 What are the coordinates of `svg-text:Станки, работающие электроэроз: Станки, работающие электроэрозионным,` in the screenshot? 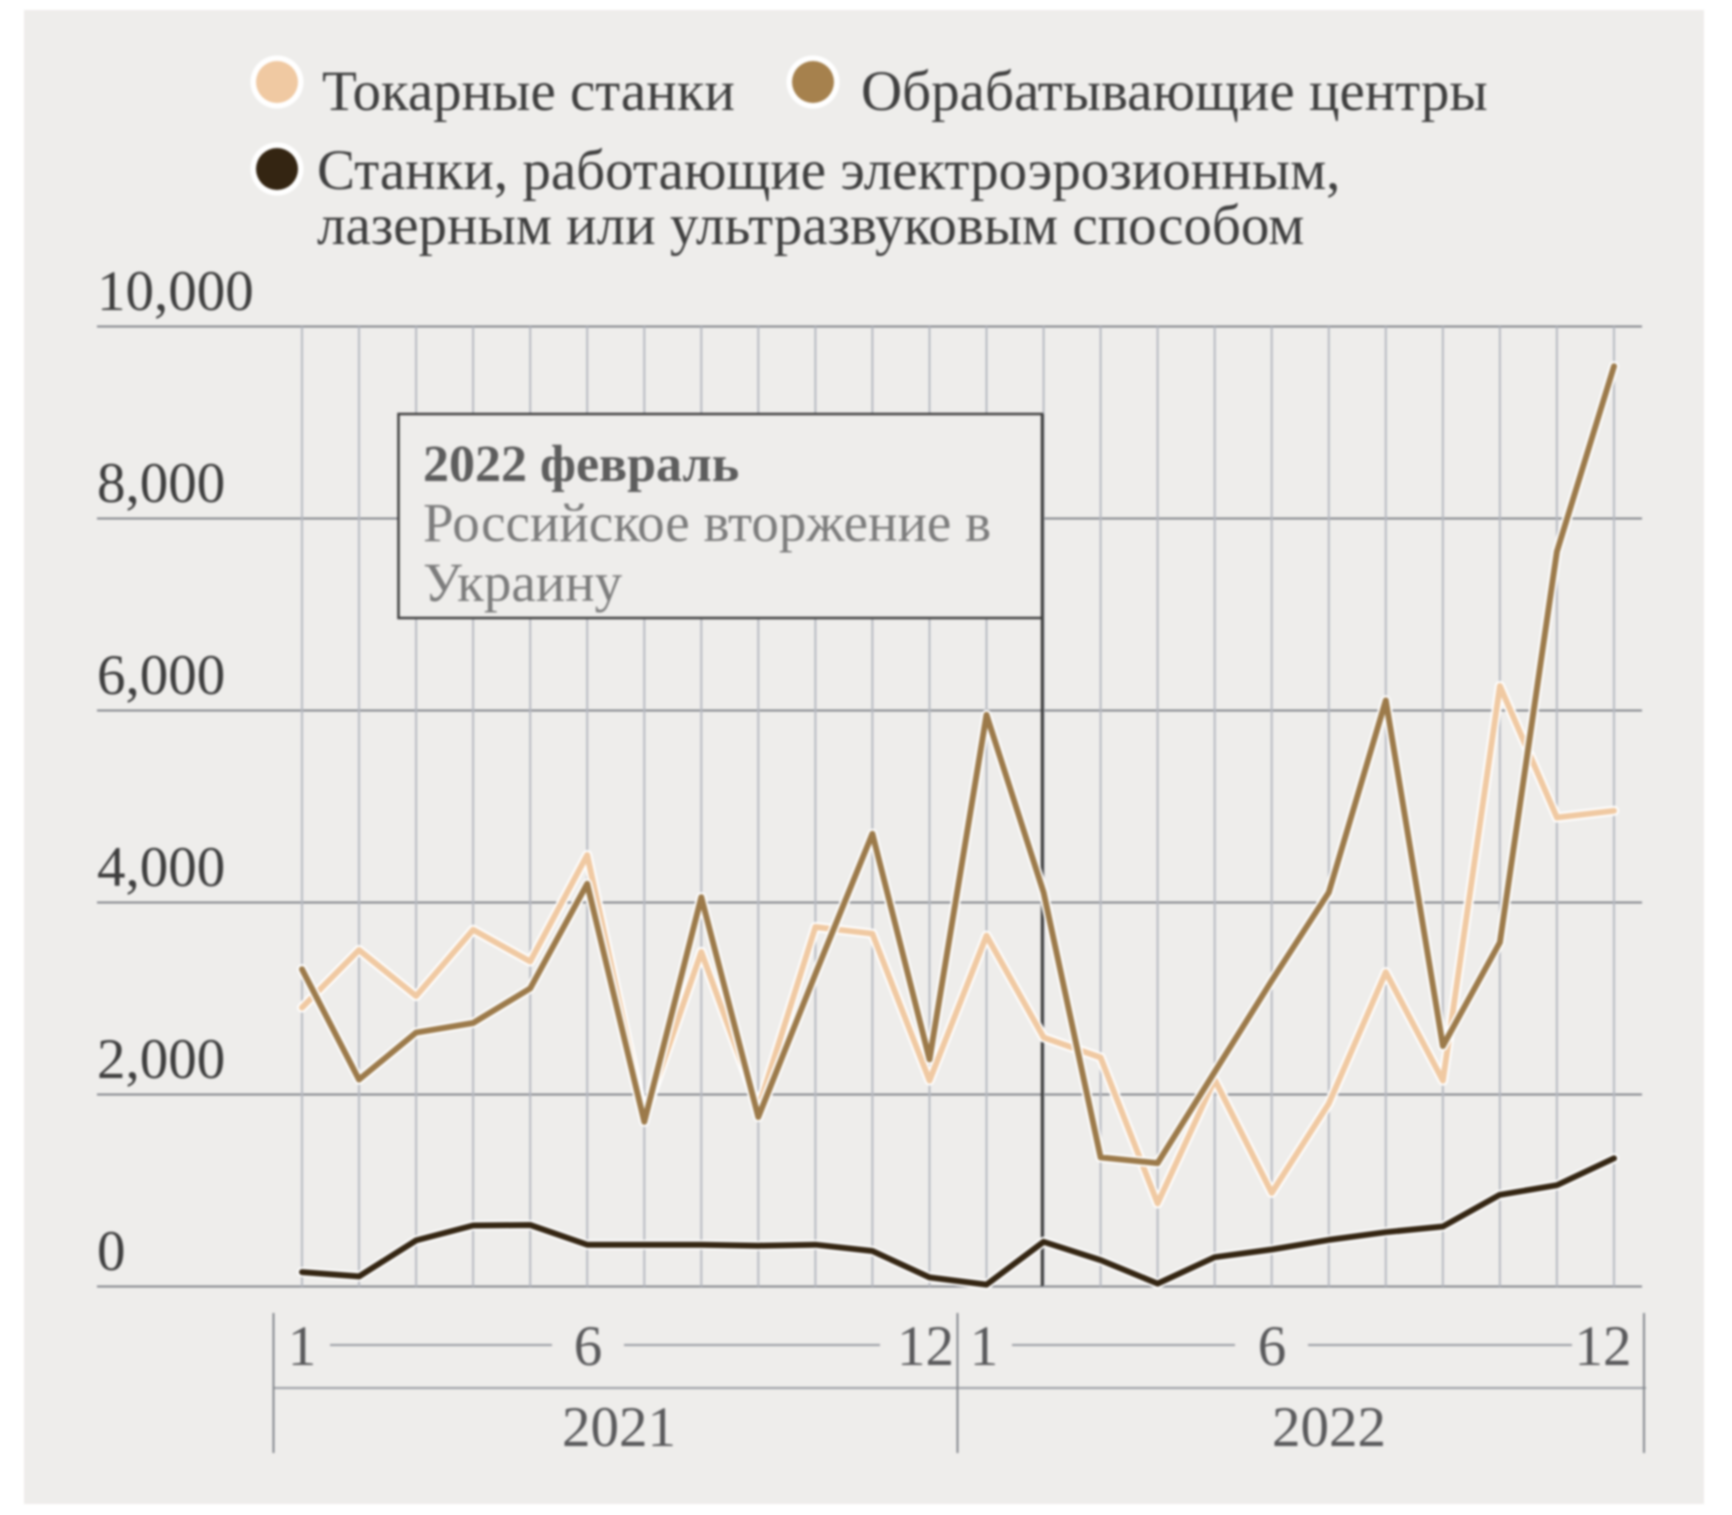 It's located at (828, 170).